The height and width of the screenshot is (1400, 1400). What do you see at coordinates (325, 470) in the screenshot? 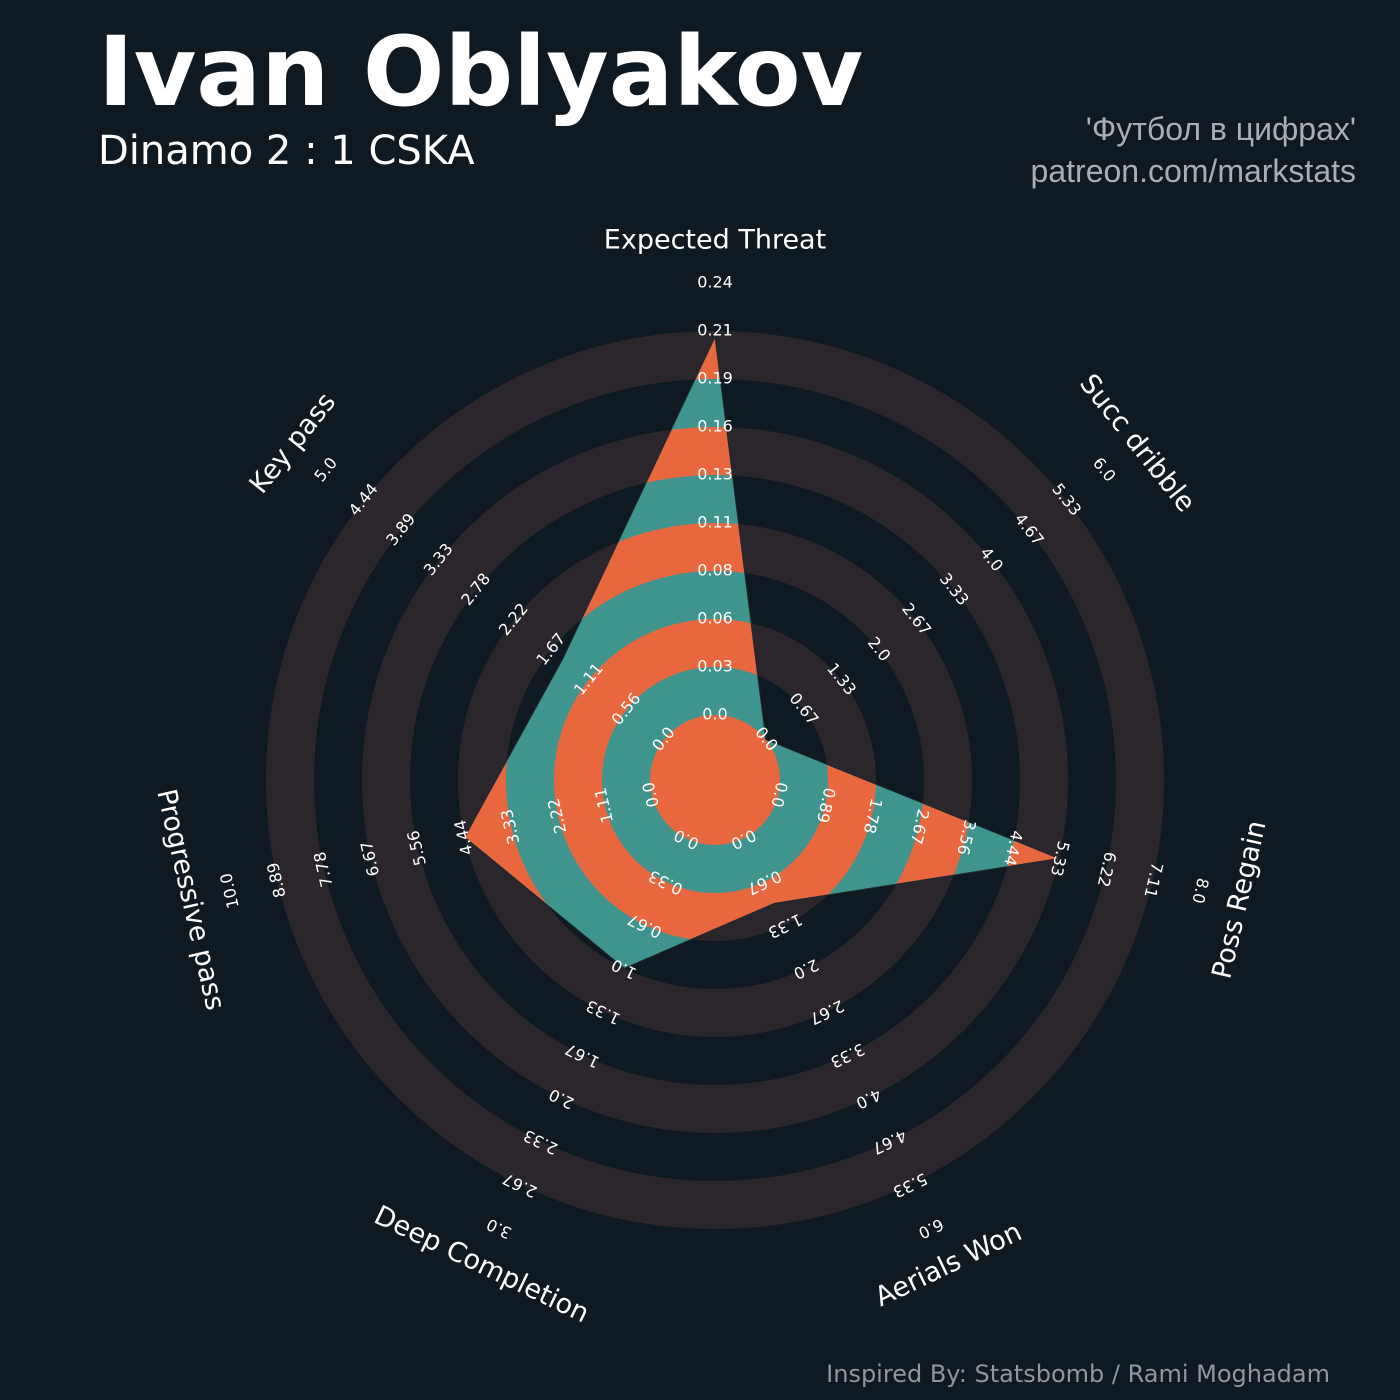
I see `tick-label: 5.0` at bounding box center [325, 470].